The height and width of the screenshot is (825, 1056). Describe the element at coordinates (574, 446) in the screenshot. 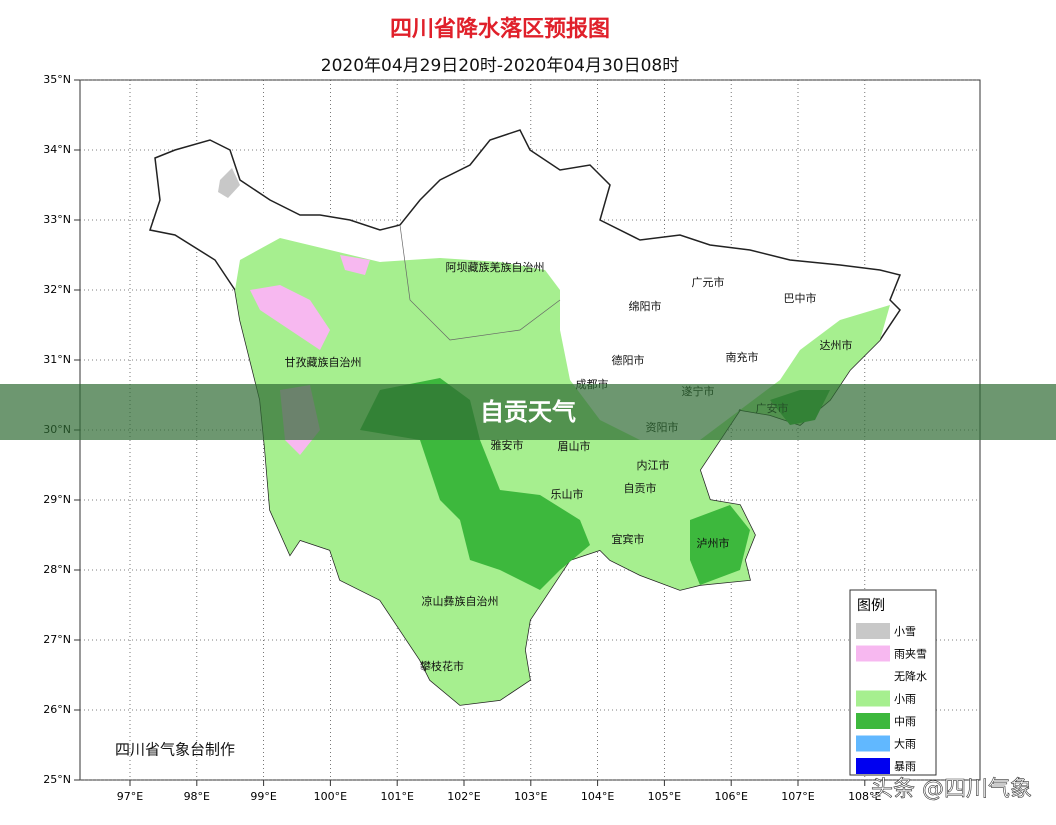

I see `place-label: 眉山市` at that location.